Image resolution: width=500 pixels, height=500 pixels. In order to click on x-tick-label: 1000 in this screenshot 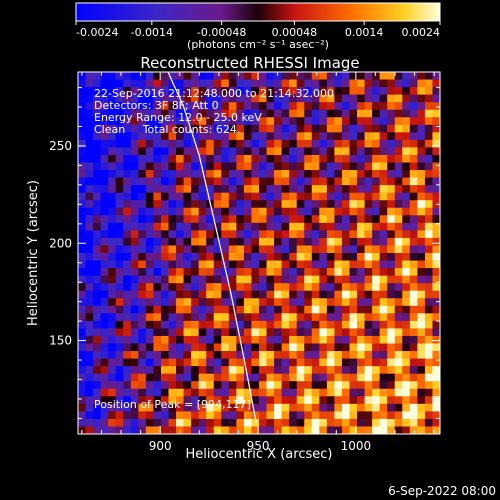, I will do `click(356, 446)`.